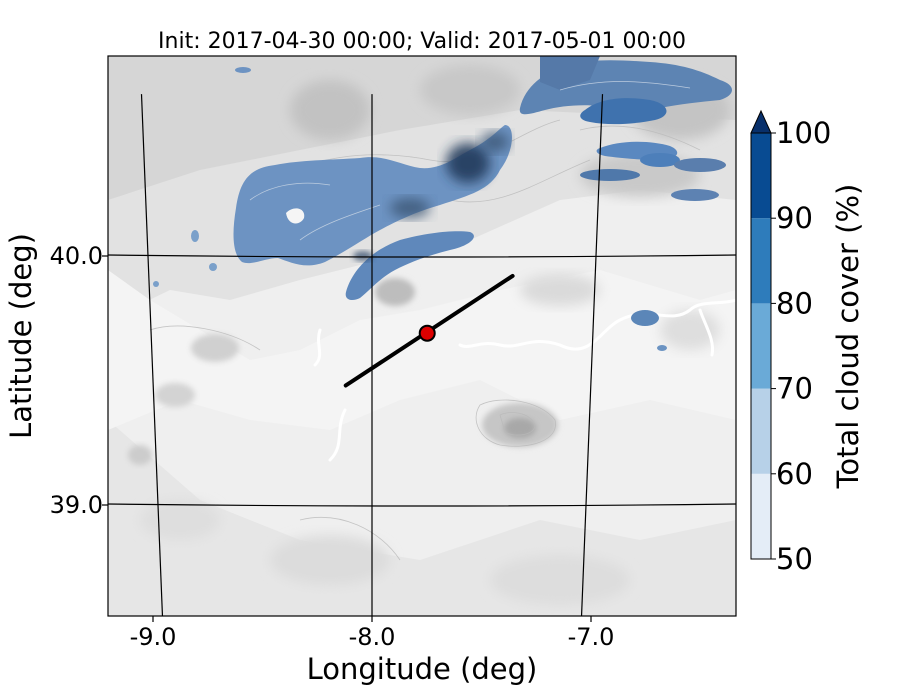 The image size is (900, 700). I want to click on y-tick-label: 40.0, so click(76, 256).